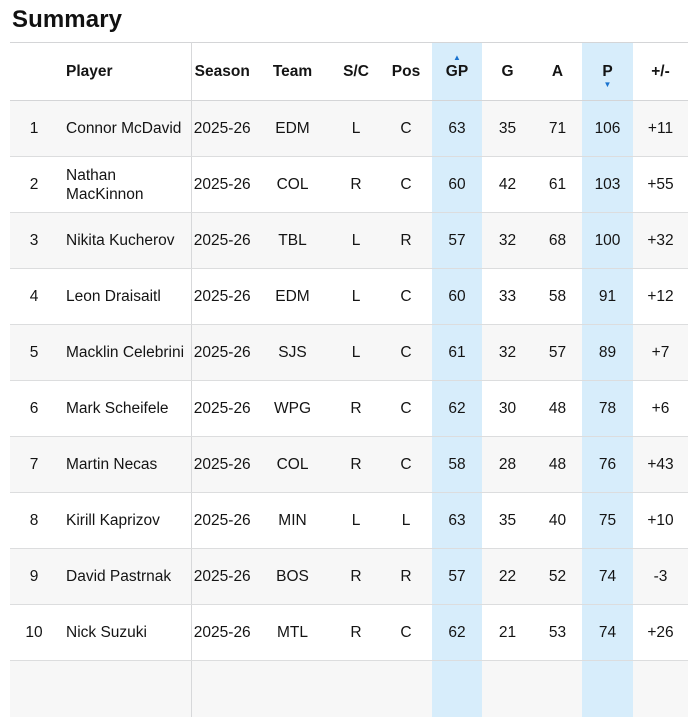  What do you see at coordinates (507, 128) in the screenshot?
I see `cell-g: 35` at bounding box center [507, 128].